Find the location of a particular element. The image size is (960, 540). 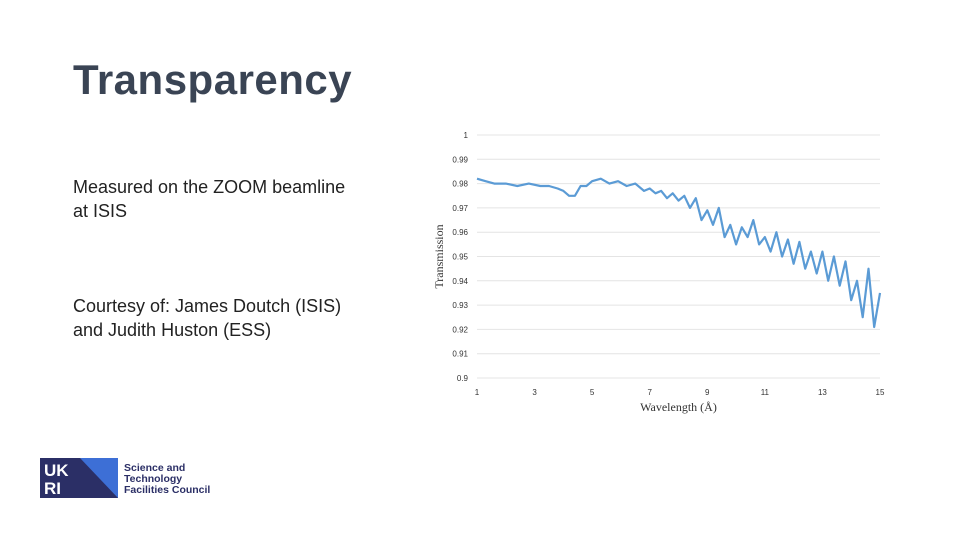

y-tick-label: 0.9 is located at coordinates (463, 378).